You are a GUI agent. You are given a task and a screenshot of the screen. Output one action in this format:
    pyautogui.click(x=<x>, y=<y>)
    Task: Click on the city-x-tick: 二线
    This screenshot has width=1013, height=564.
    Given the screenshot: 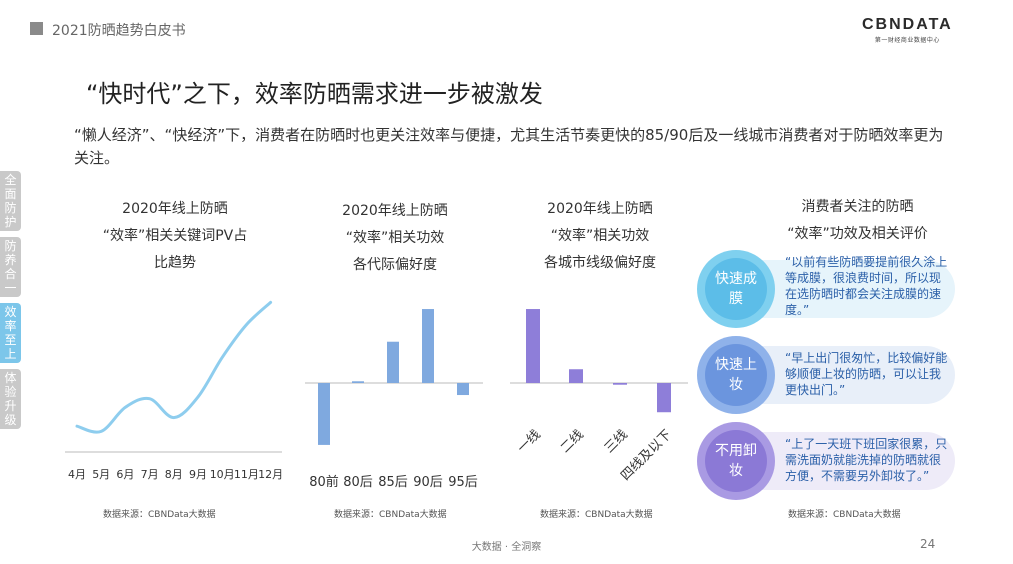 What is the action you would take?
    pyautogui.click(x=572, y=441)
    